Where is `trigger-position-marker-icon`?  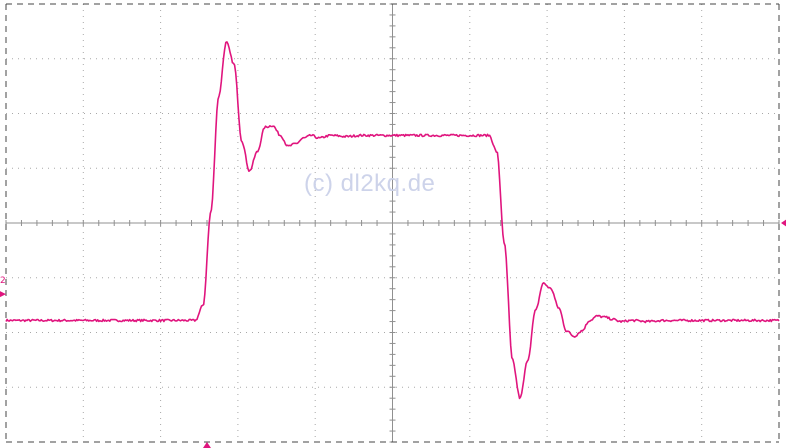 trigger-position-marker-icon is located at coordinates (206, 445).